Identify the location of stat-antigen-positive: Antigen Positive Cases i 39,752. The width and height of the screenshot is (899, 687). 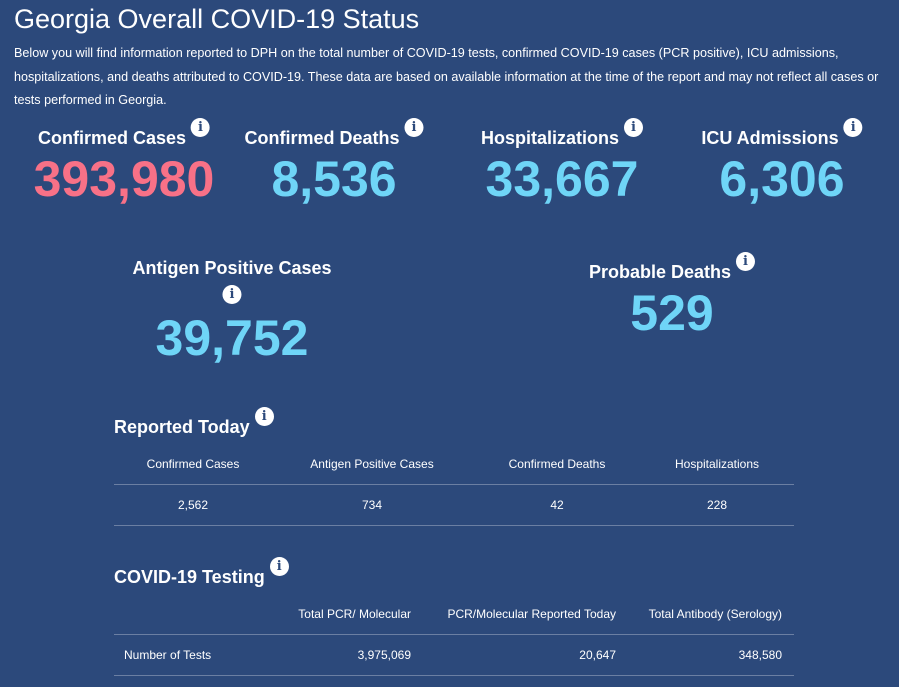
(231, 313).